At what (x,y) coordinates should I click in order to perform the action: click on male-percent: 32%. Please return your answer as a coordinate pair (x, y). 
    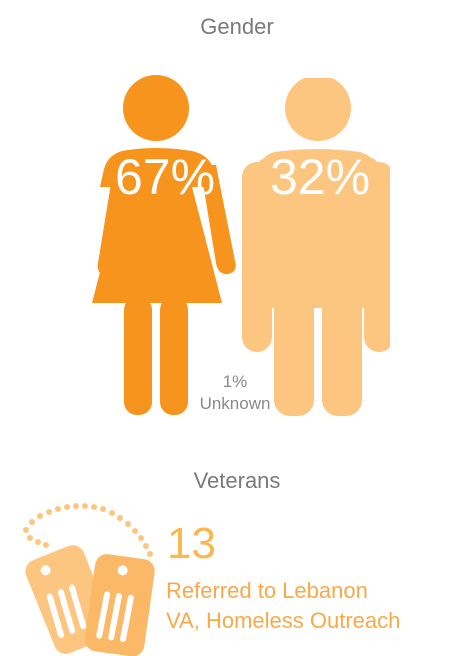
    Looking at the image, I should click on (320, 177).